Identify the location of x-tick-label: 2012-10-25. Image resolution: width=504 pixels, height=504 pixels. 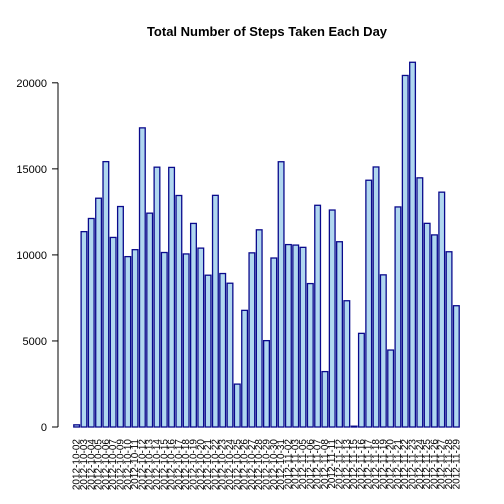
(237, 465).